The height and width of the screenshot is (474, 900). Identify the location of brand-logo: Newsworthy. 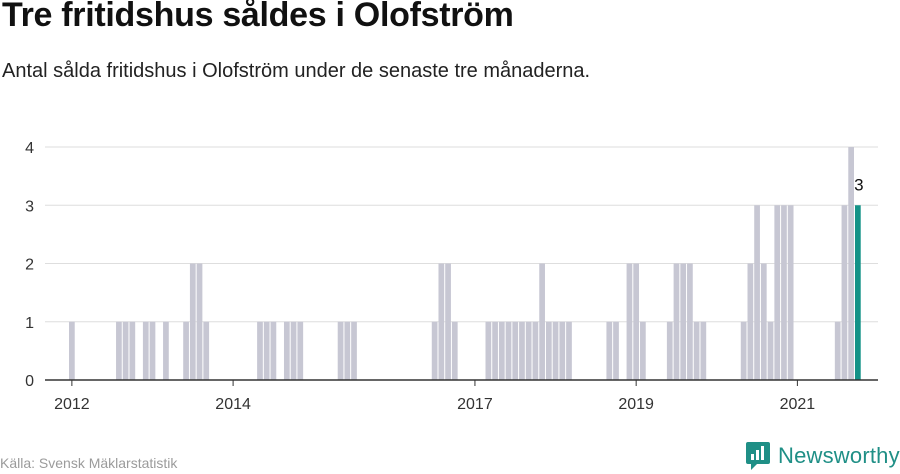
(822, 456).